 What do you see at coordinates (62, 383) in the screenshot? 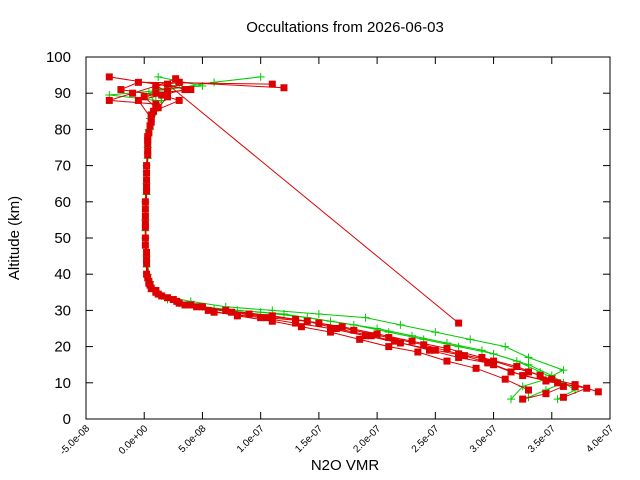
I see `y-tick-label: 10` at bounding box center [62, 383].